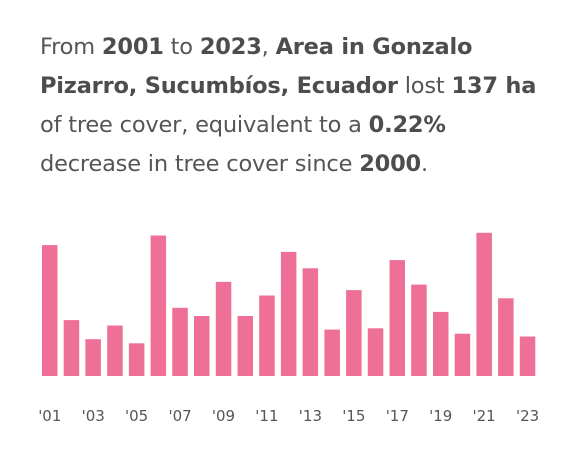 The width and height of the screenshot is (580, 460). What do you see at coordinates (288, 416) in the screenshot?
I see `x-axis-tick-labels: '01 '03 '05 '07 '09 '11 '13 '15 '17 '19 '21 '23` at bounding box center [288, 416].